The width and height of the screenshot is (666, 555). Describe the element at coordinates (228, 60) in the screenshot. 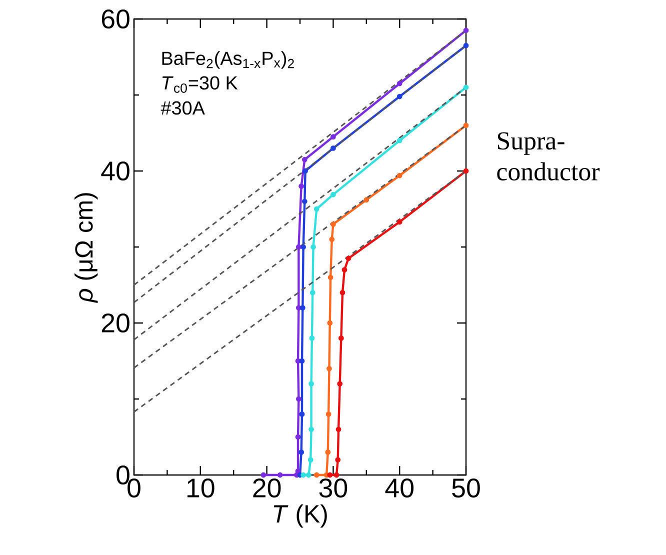

I see `annotation: BaFe$_{2}$(As$_{1-x}$P$_{x}$)$_{2}$` at that location.